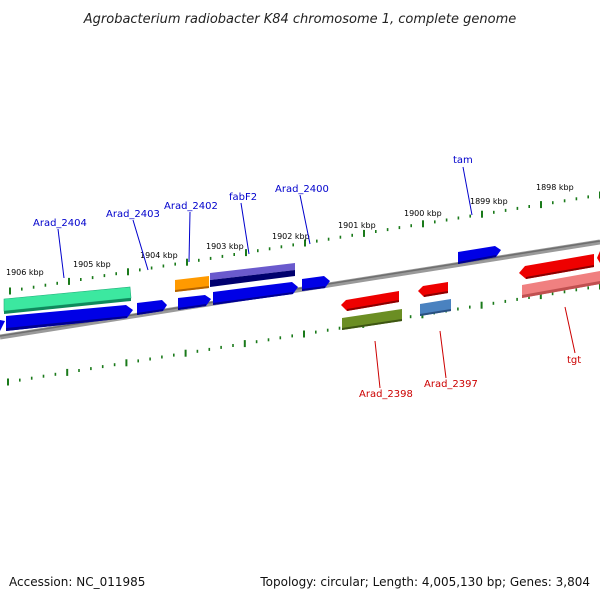 This screenshot has width=600, height=600. Describe the element at coordinates (373, 305) in the screenshot. I see `gene-arad-2398-shade` at that location.